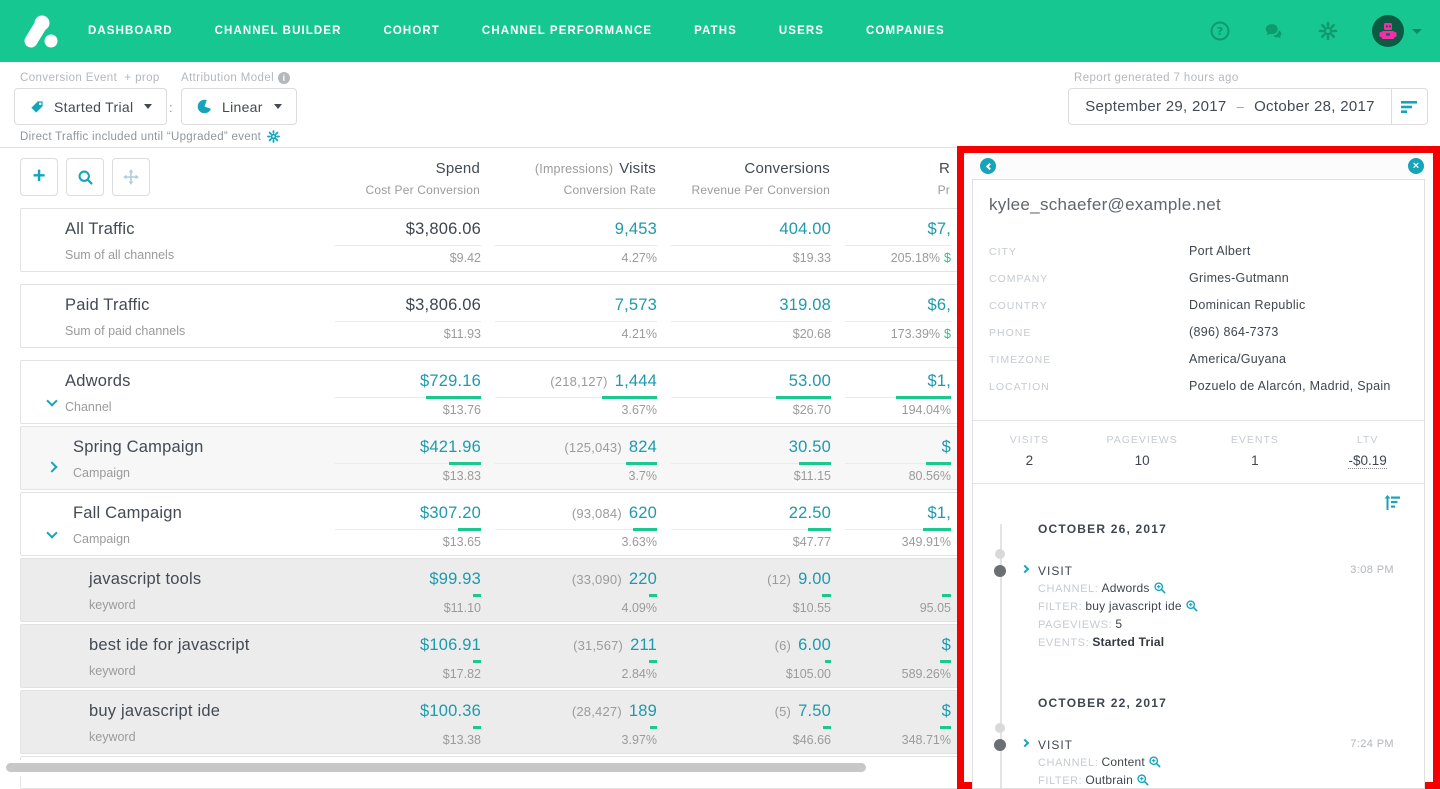 The image size is (1440, 789). Describe the element at coordinates (1248, 106) in the screenshot. I see `date-range-picker: September 29, 2017 – October 28, 2017` at that location.